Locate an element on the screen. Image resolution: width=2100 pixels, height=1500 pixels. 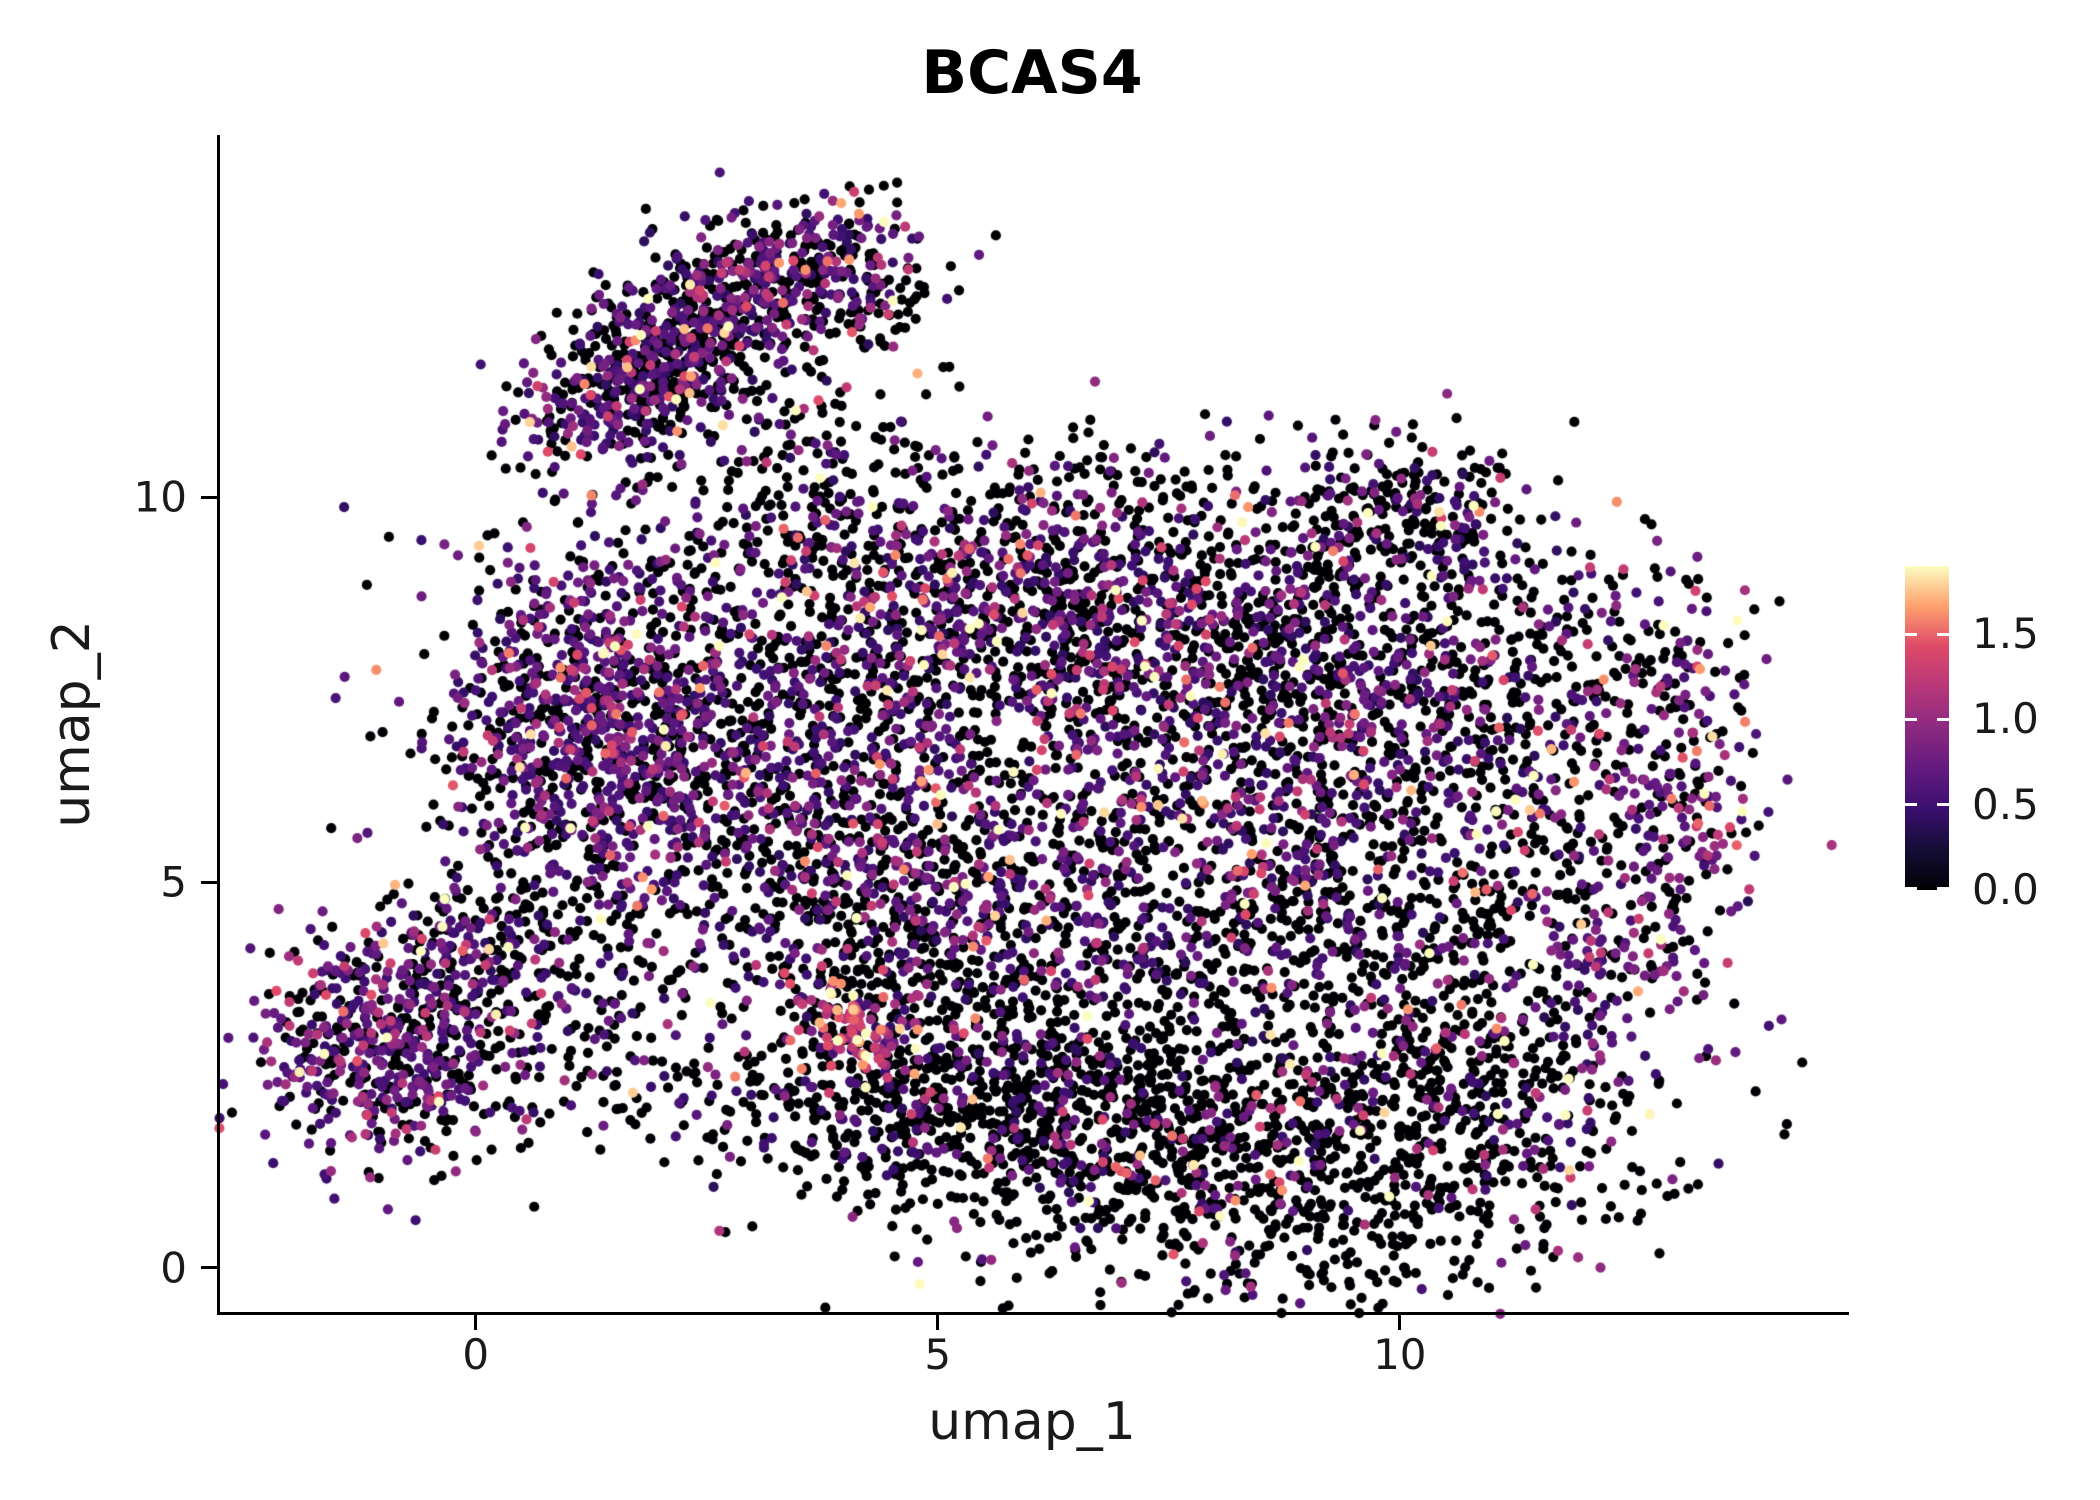
x-axis-title: umap_1 is located at coordinates (1032, 1422).